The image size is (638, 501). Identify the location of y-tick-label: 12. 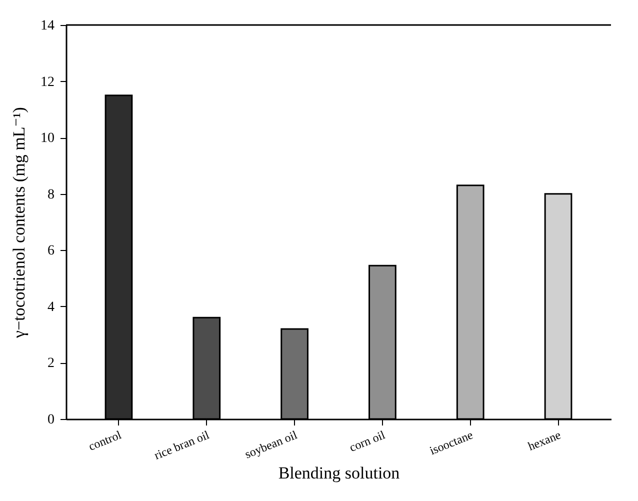
(47, 82).